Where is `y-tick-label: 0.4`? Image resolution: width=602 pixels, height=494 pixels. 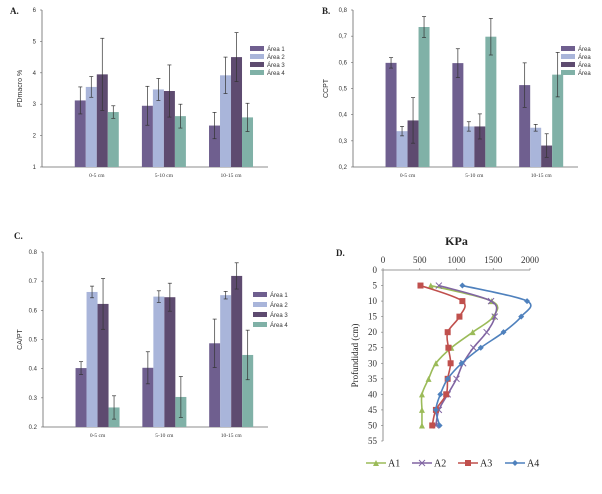
y-tick-label: 0.4 is located at coordinates (33, 370).